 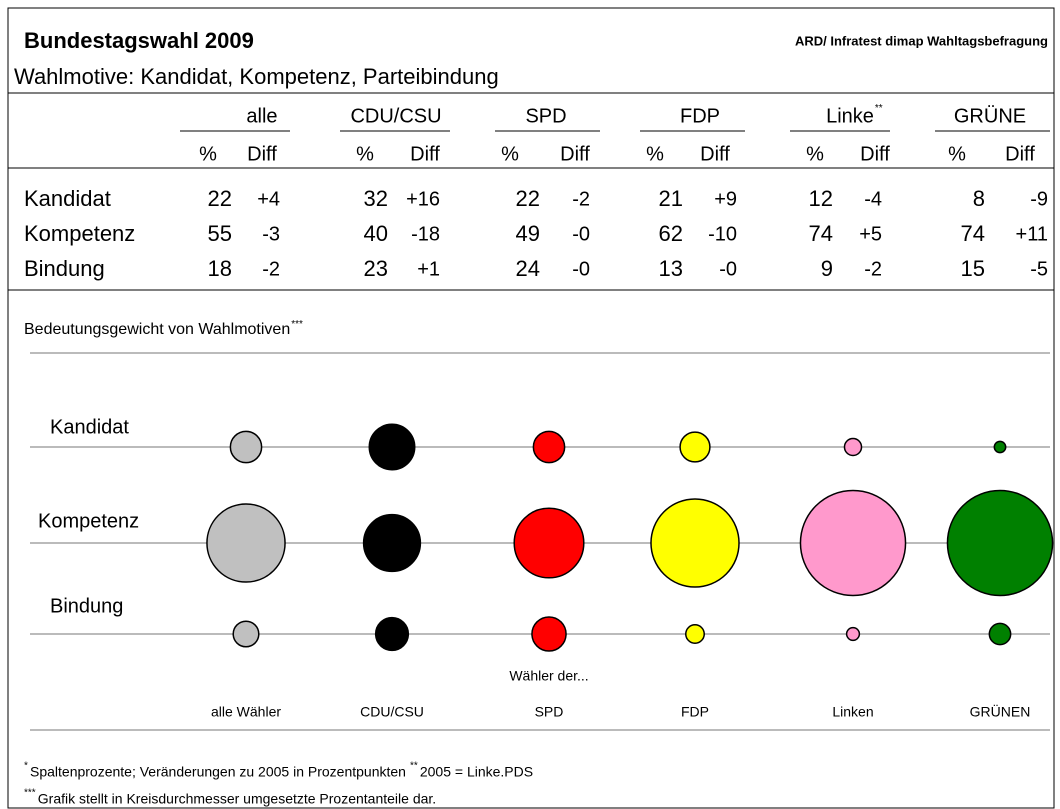 I want to click on diff-cell: -4, so click(x=873, y=199).